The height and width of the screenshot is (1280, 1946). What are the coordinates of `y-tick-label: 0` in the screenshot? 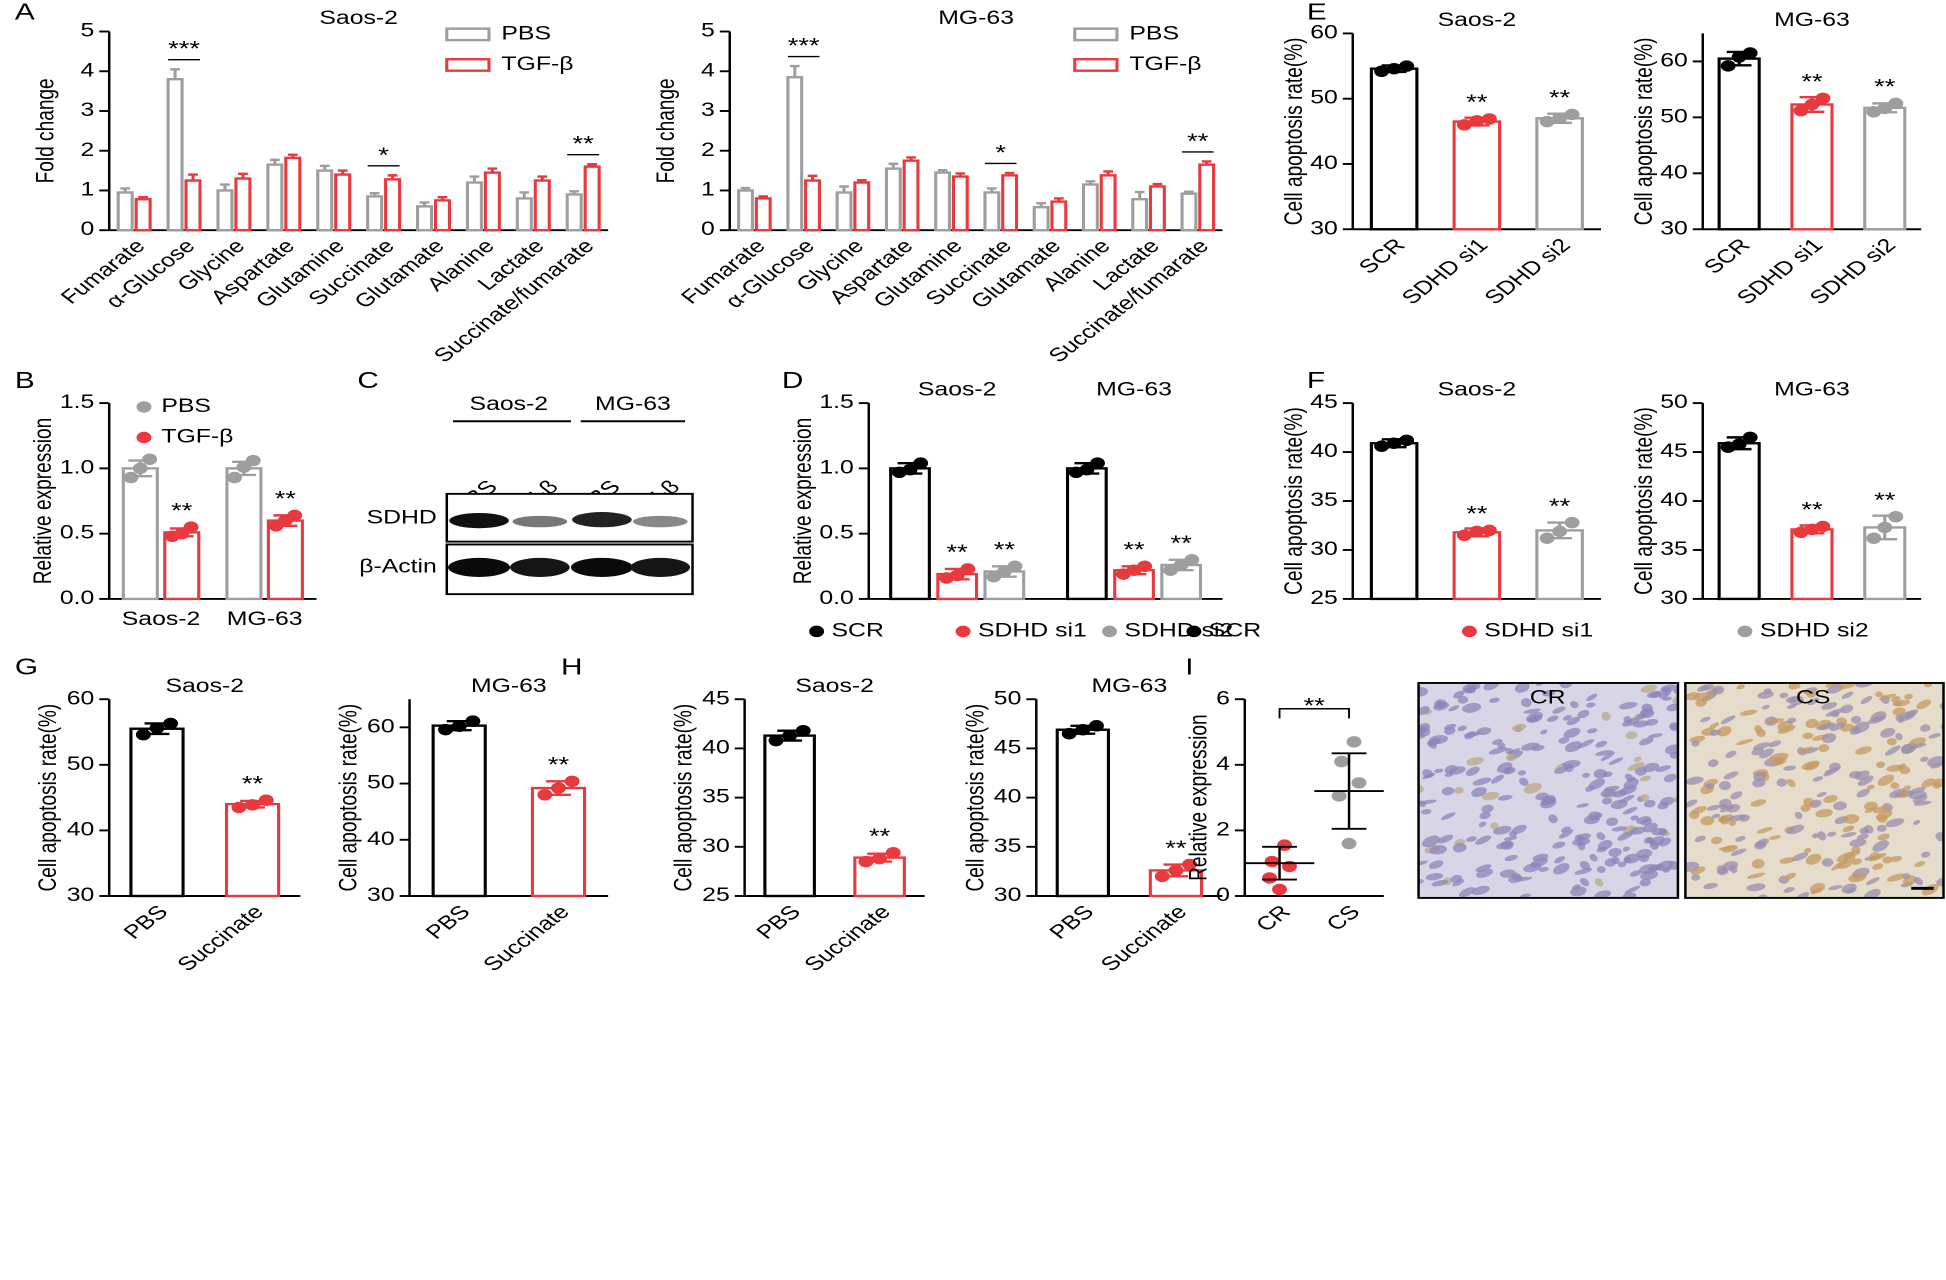 It's located at (1223, 895).